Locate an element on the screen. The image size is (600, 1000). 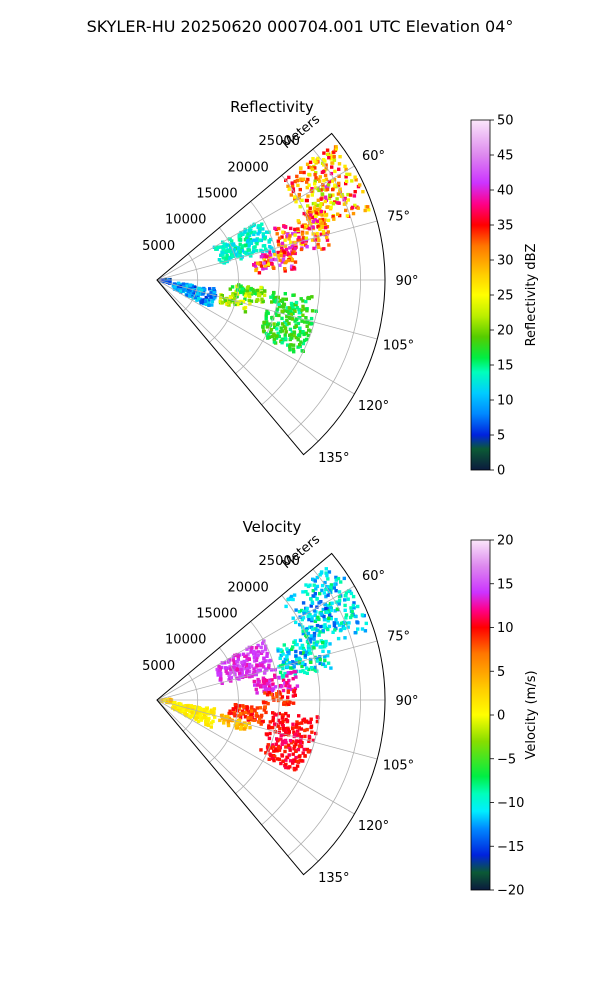
colorbar: 0 5 10 15 20 25 30 35 40 45 50 Reflectivity dBZ is located at coordinates (504, 296).